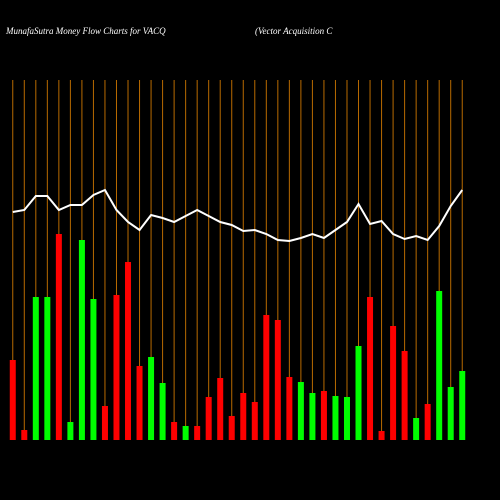  What do you see at coordinates (85, 31) in the screenshot?
I see `chart-title: MunafaSutra Money Flow Charts for VACQ` at bounding box center [85, 31].